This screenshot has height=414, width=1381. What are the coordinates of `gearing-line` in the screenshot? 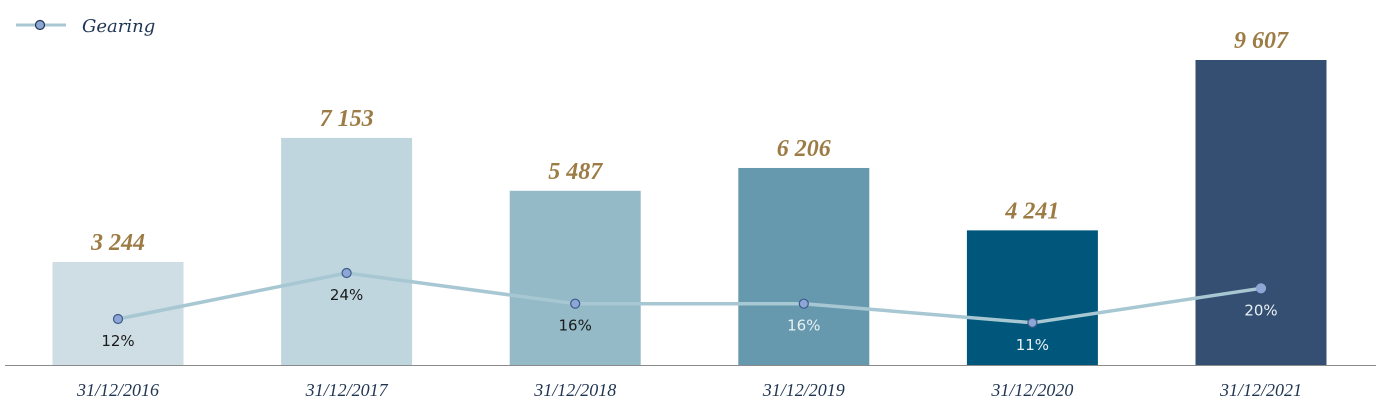 It's located at (689, 298).